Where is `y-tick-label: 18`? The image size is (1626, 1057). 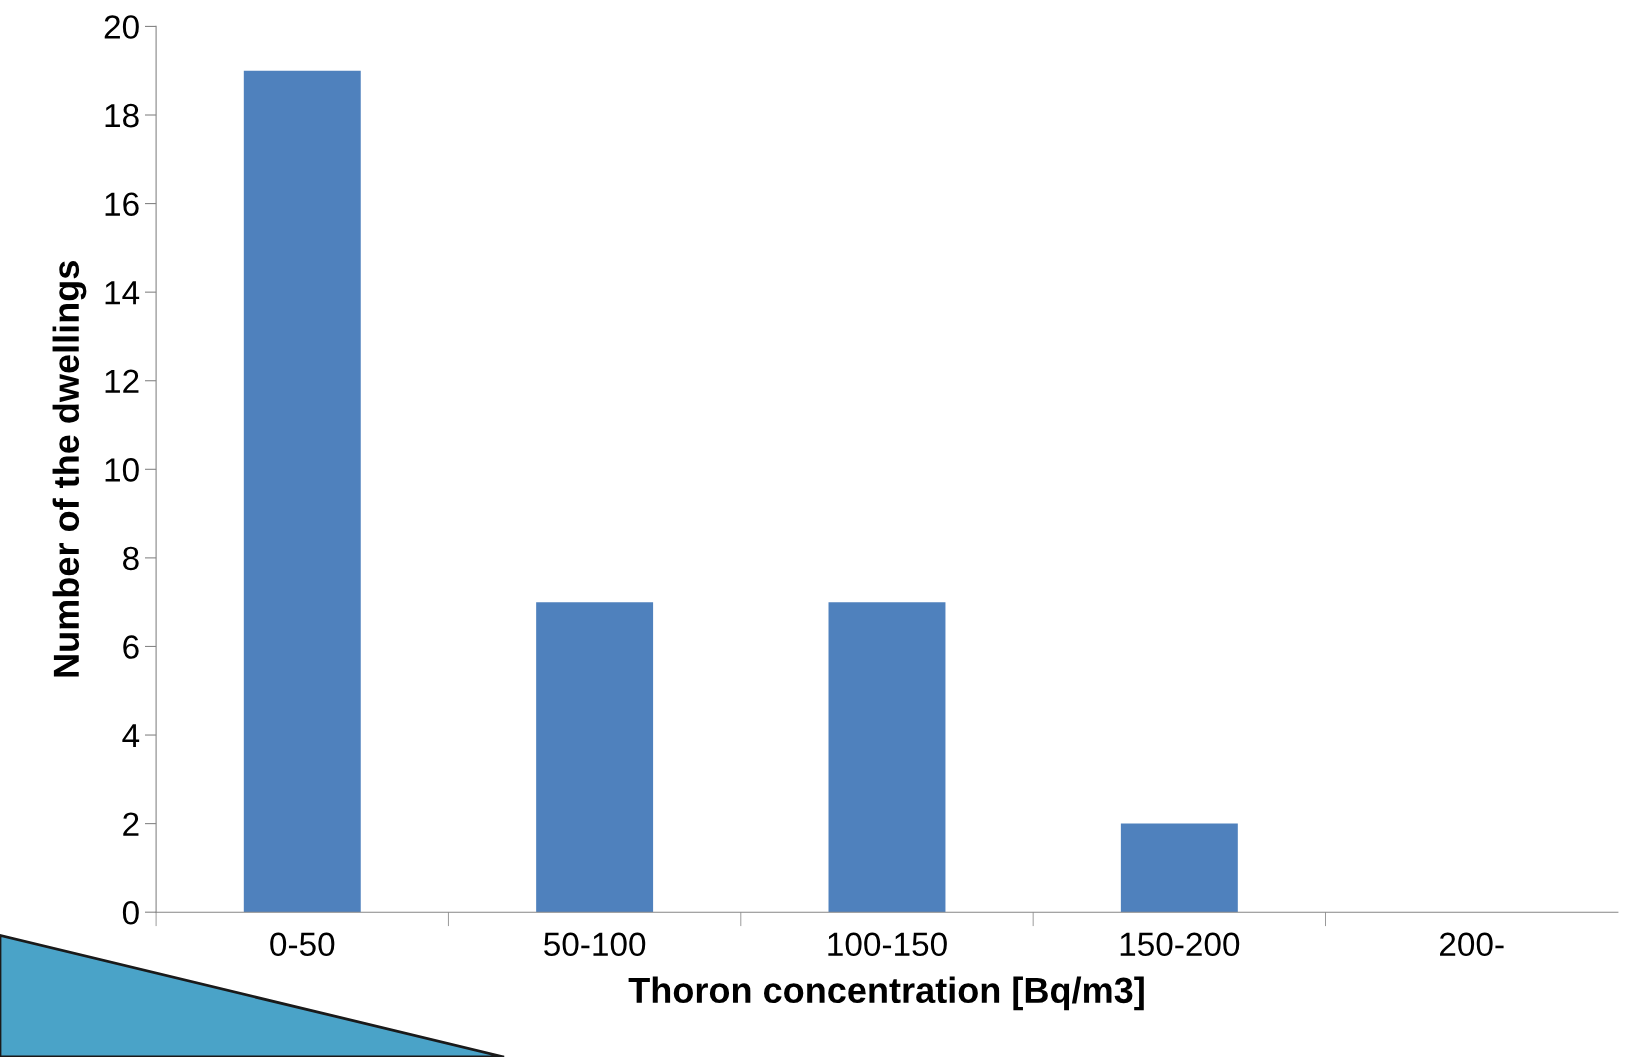
y-tick-label: 18 is located at coordinates (122, 115).